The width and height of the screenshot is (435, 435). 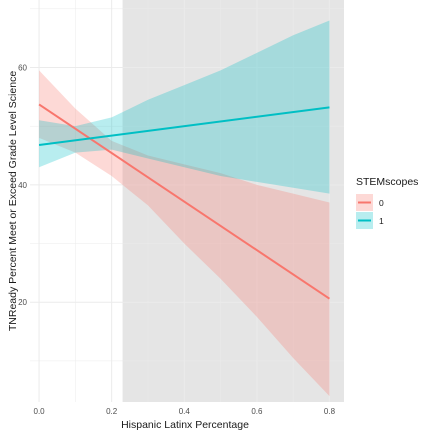 I want to click on x-tick-label: 0.4, so click(x=185, y=411).